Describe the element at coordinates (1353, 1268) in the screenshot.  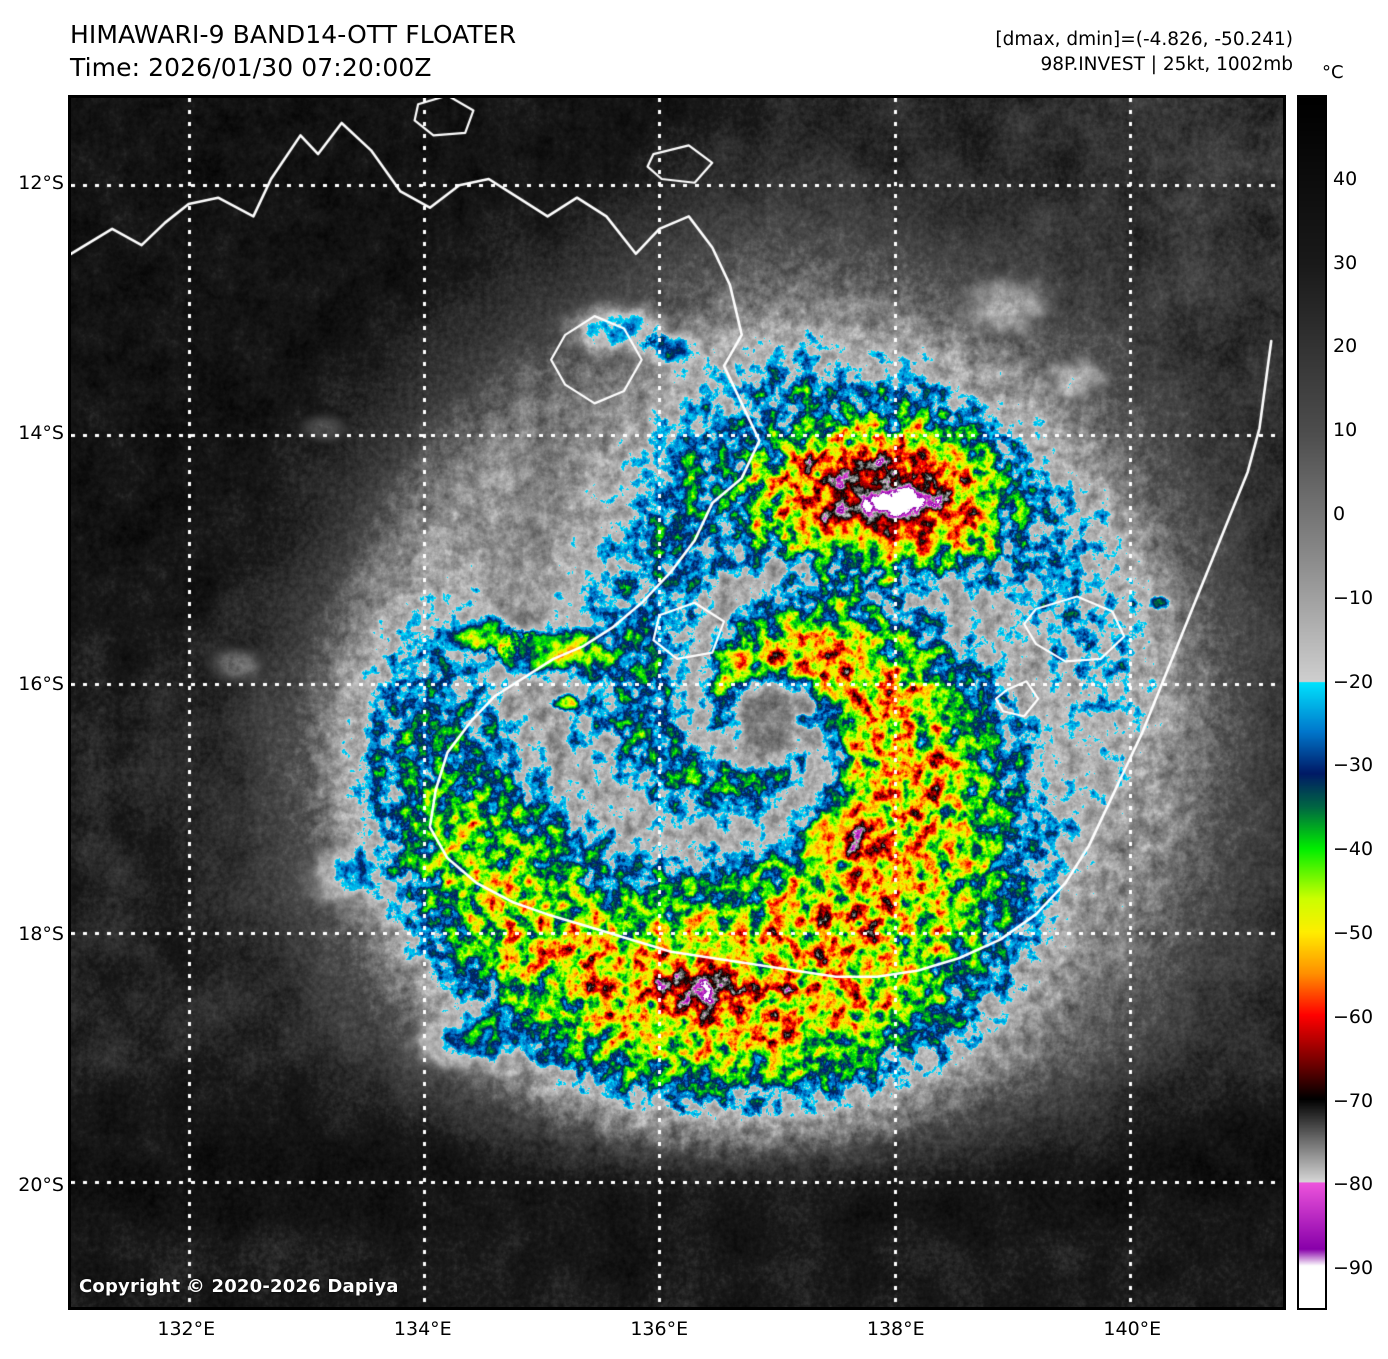
I see `colorbar-tick-13: −90` at that location.